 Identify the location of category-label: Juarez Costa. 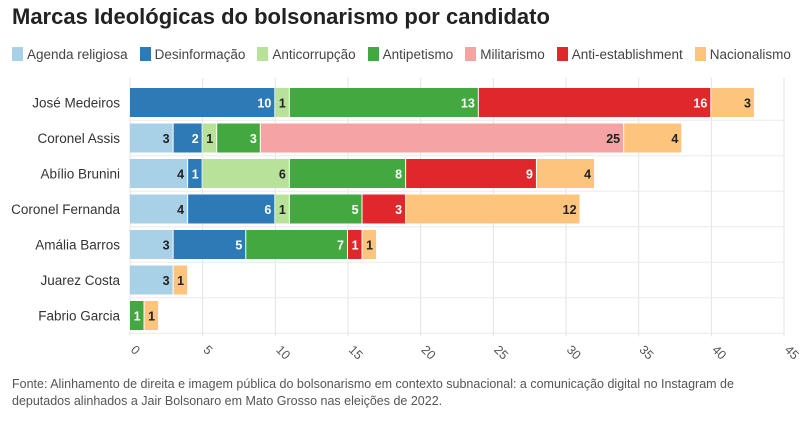
(80, 280).